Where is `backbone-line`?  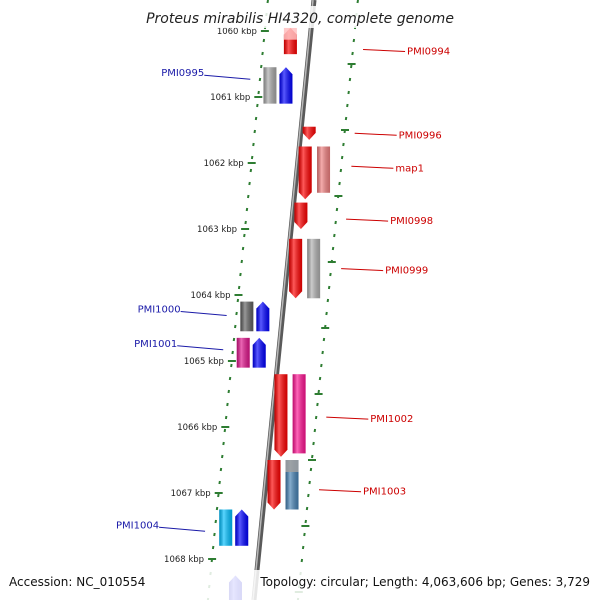
backbone-line is located at coordinates (284, 300).